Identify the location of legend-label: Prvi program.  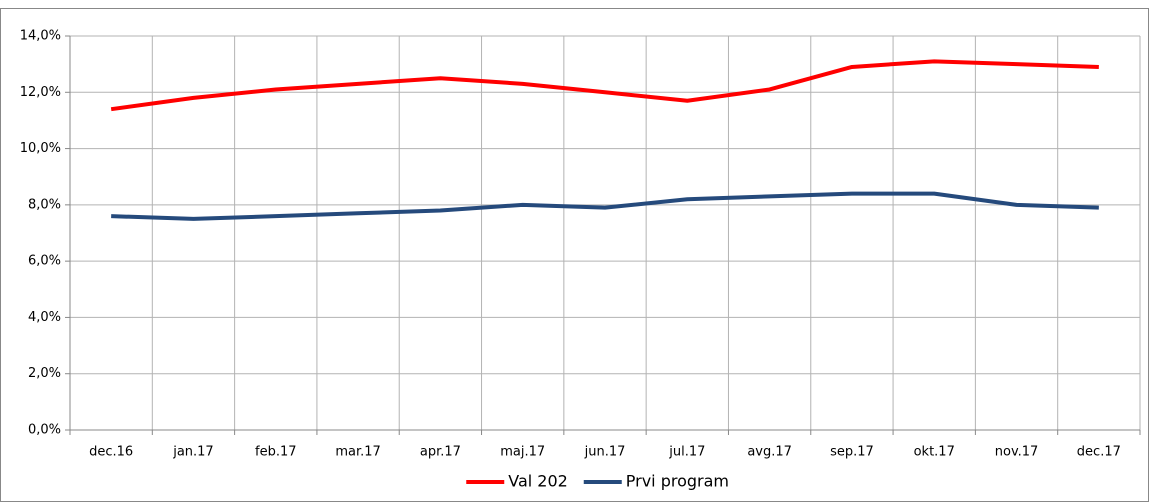
(677, 481).